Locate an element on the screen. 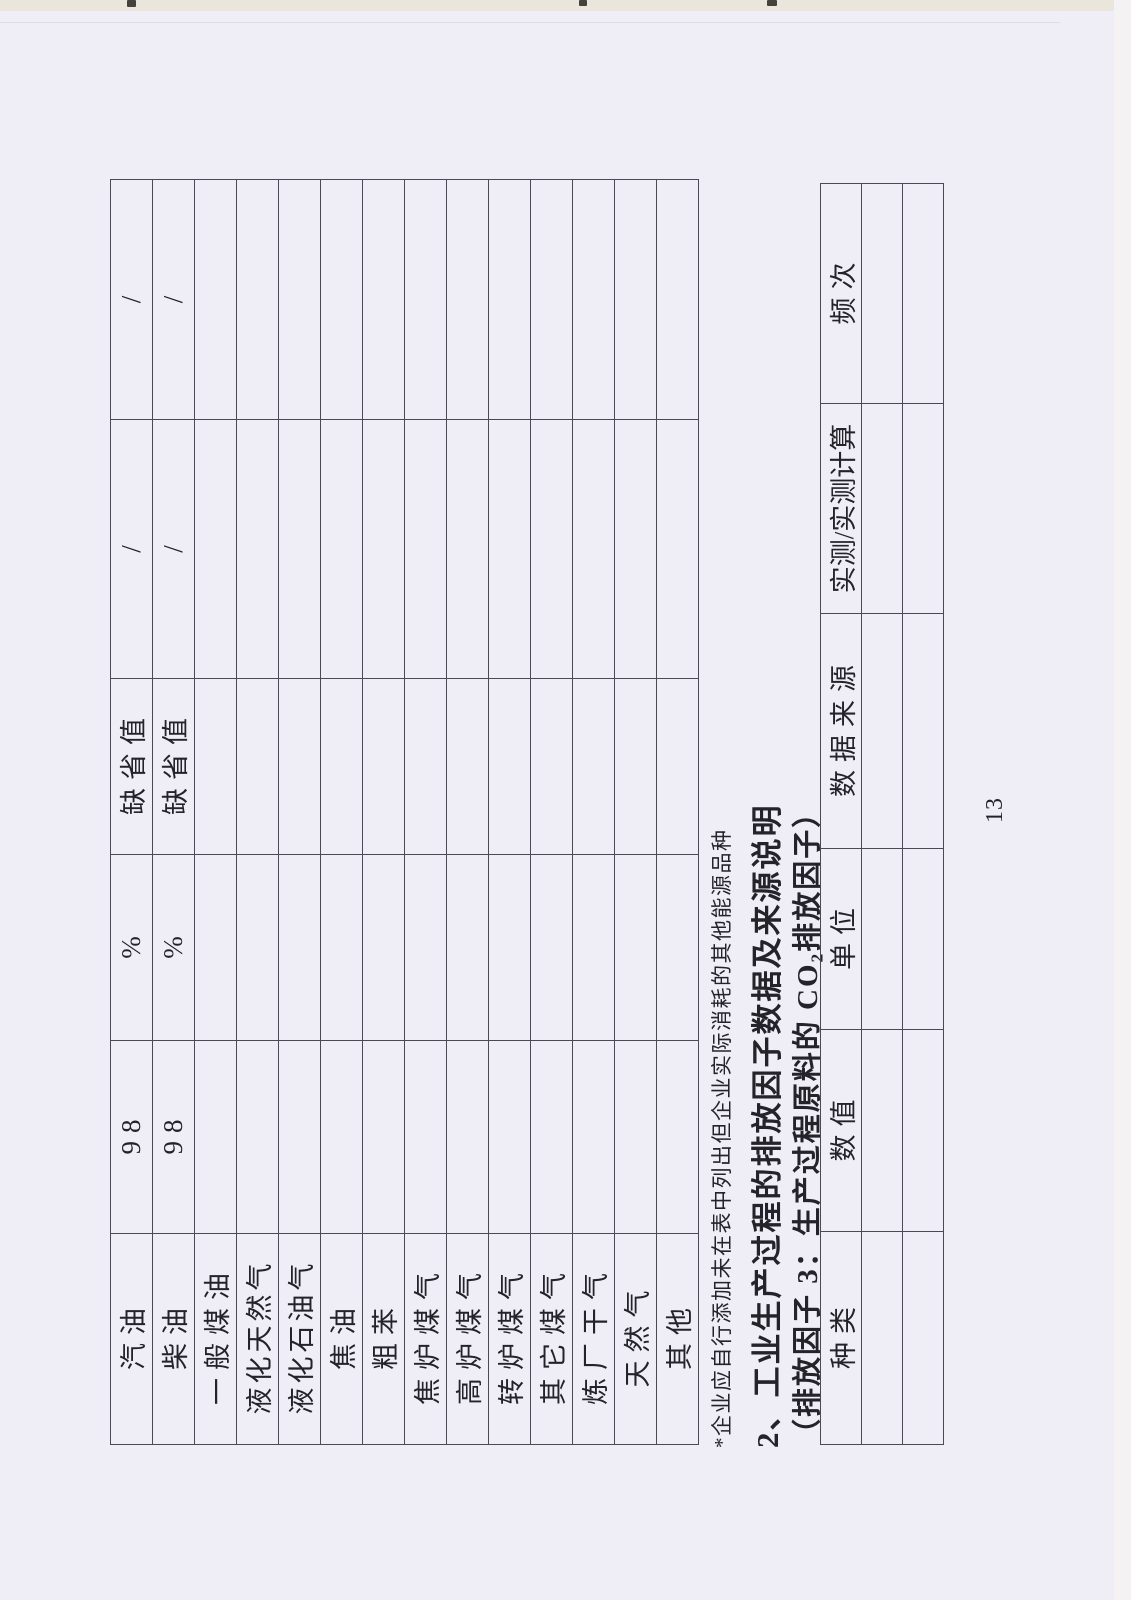 The width and height of the screenshot is (1131, 1600). table-row: 液化石油气 is located at coordinates (299, 812).